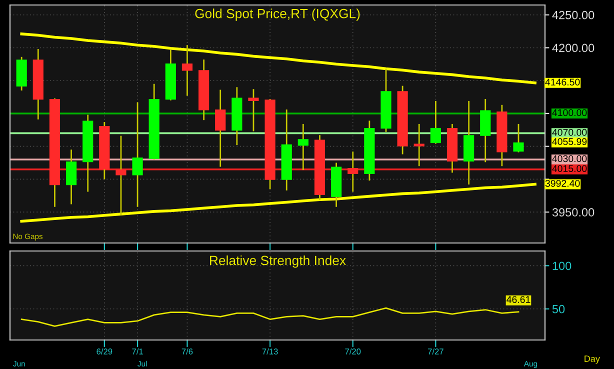  What do you see at coordinates (353, 351) in the screenshot?
I see `x-tick-label: 7/20` at bounding box center [353, 351].